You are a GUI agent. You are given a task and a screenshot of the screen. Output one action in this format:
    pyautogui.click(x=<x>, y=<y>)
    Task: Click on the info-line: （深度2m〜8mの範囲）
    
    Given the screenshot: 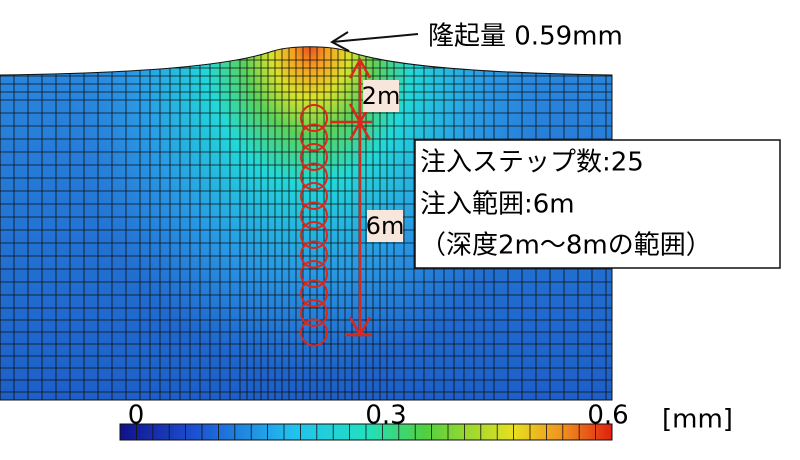 What is the action you would take?
    pyautogui.click(x=566, y=246)
    